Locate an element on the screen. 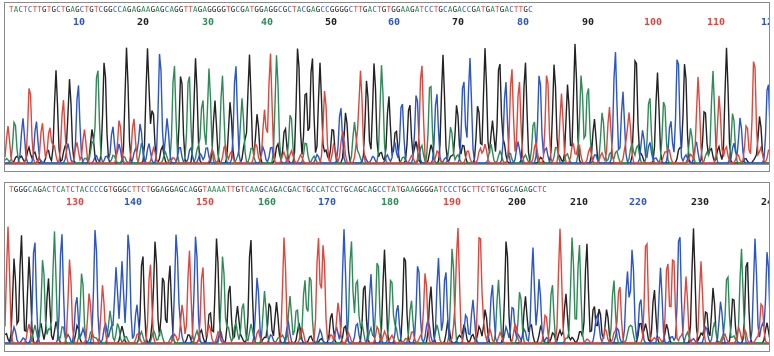  position-label: 230 is located at coordinates (700, 202).